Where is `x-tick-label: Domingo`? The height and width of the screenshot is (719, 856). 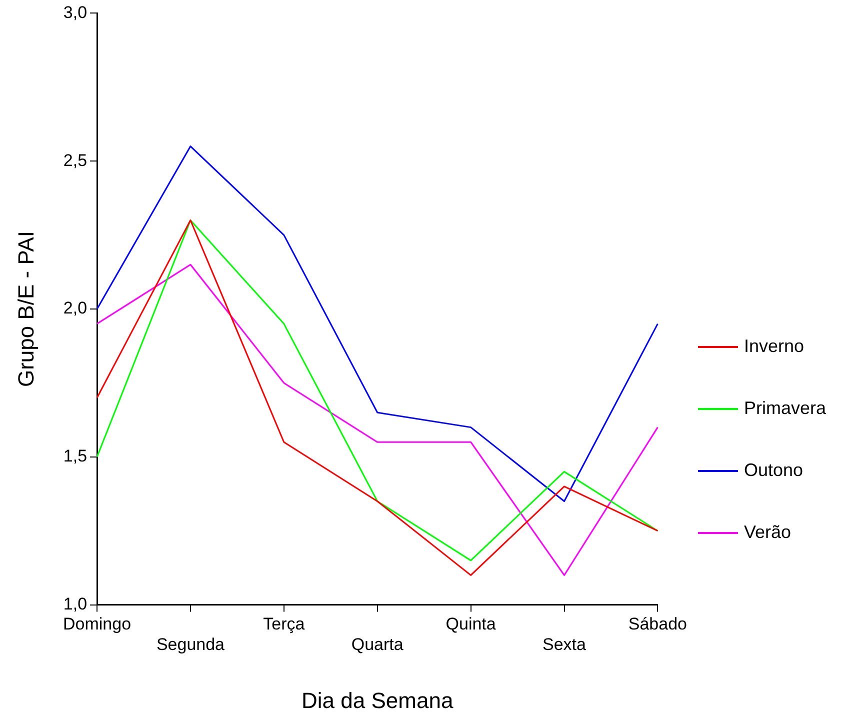
x-tick-label: Domingo is located at coordinates (97, 624).